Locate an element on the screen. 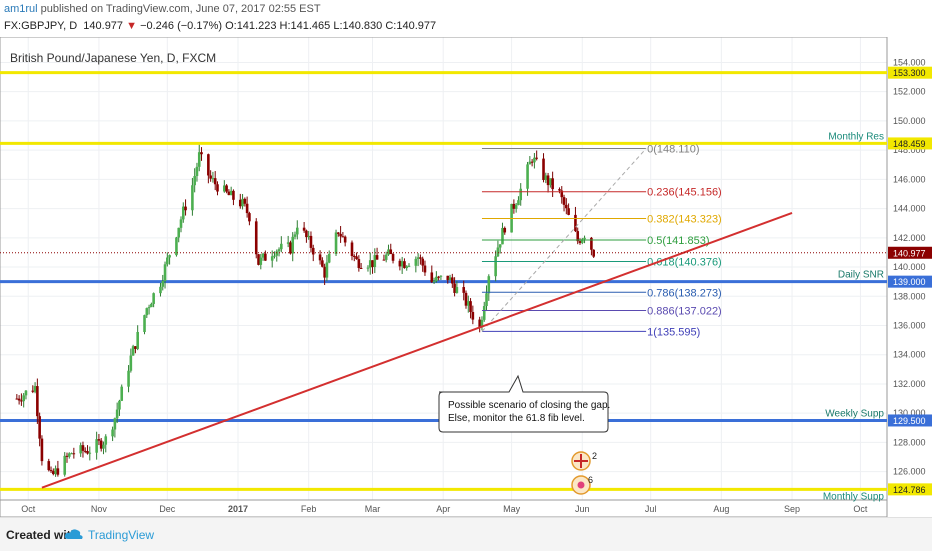 This screenshot has width=932, height=551. event-badges: 2 6 is located at coordinates (584, 473).